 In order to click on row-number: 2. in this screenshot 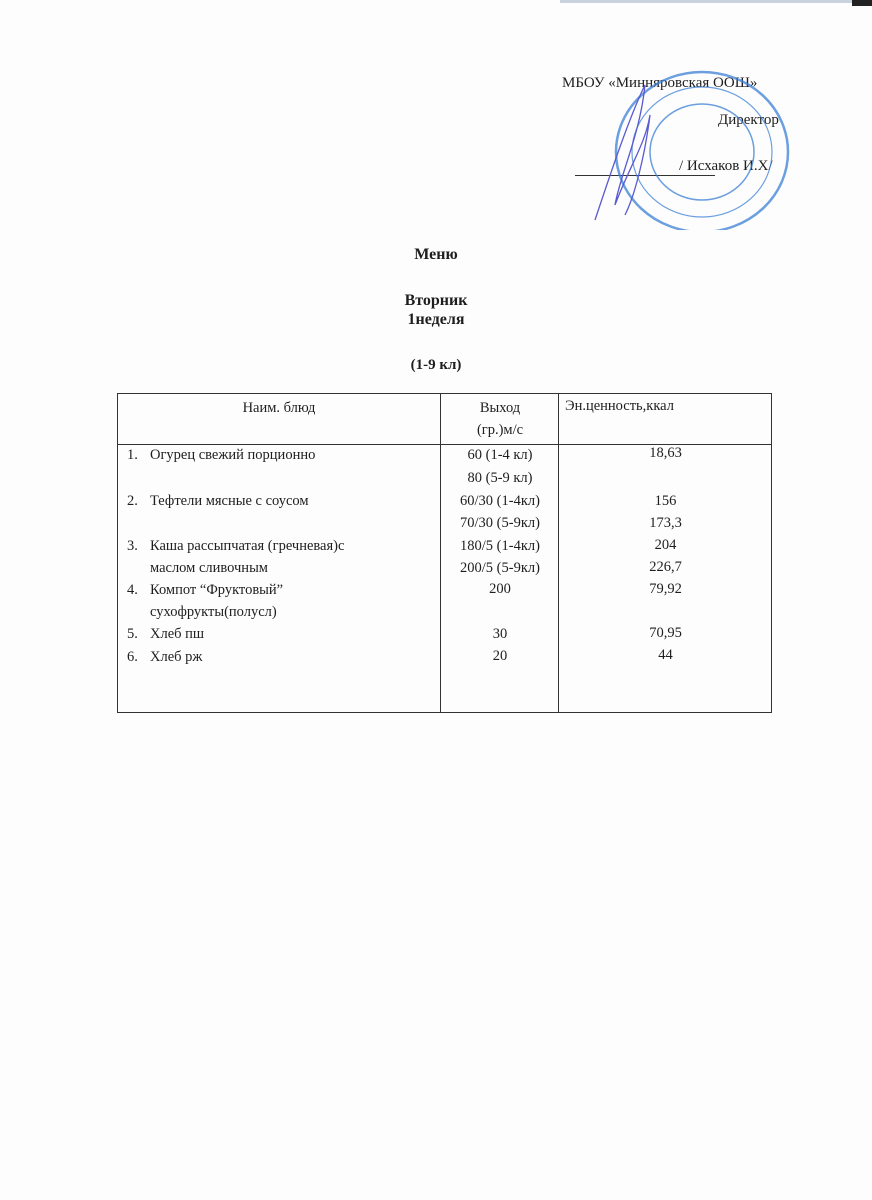, I will do `click(132, 501)`.